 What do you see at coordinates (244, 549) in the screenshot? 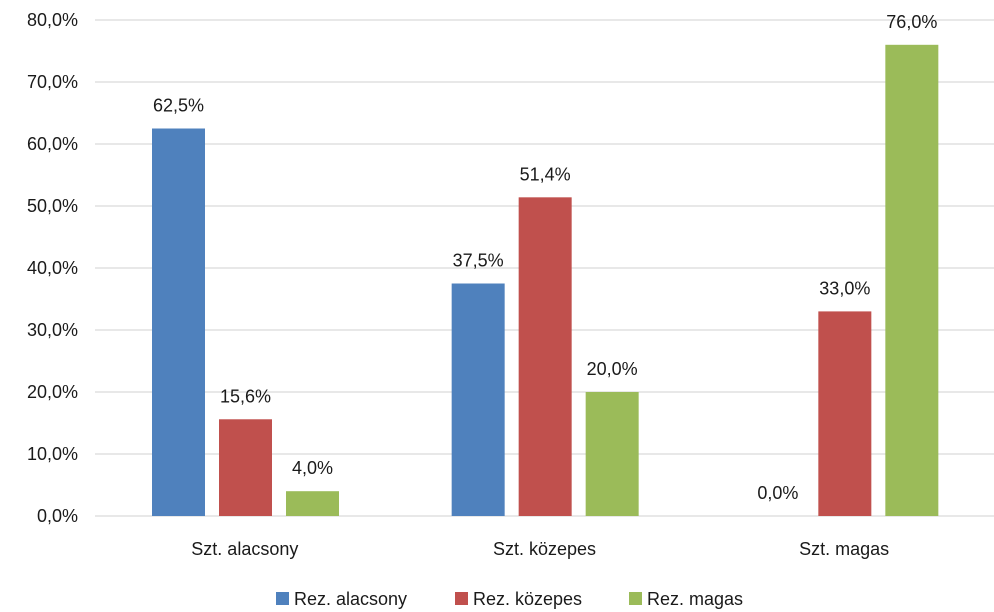
I see `x-category-label: Szt. alacsony` at bounding box center [244, 549].